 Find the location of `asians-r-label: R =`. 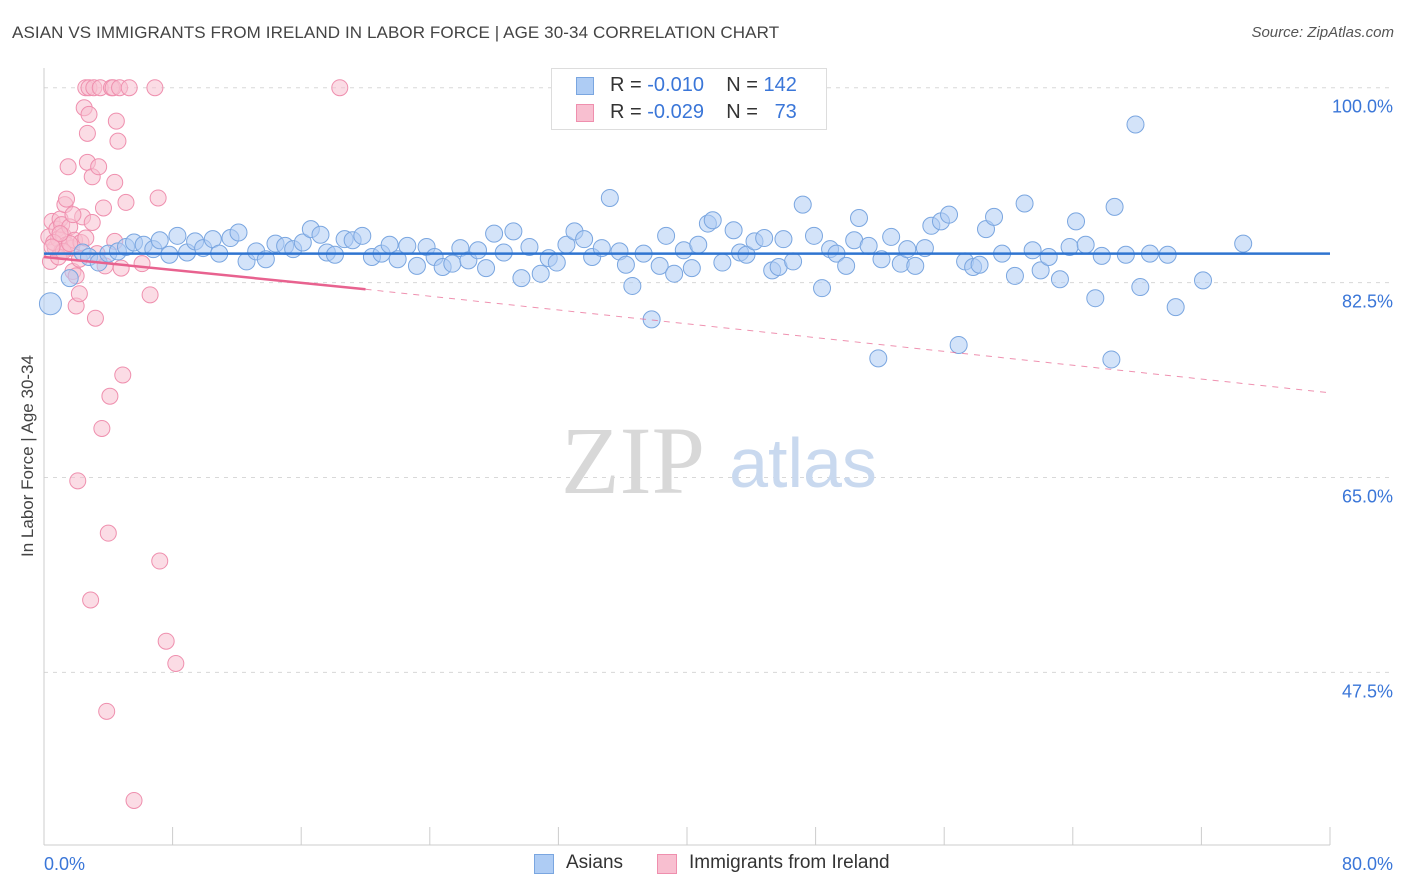

asians-r-label: R = is located at coordinates (626, 85).